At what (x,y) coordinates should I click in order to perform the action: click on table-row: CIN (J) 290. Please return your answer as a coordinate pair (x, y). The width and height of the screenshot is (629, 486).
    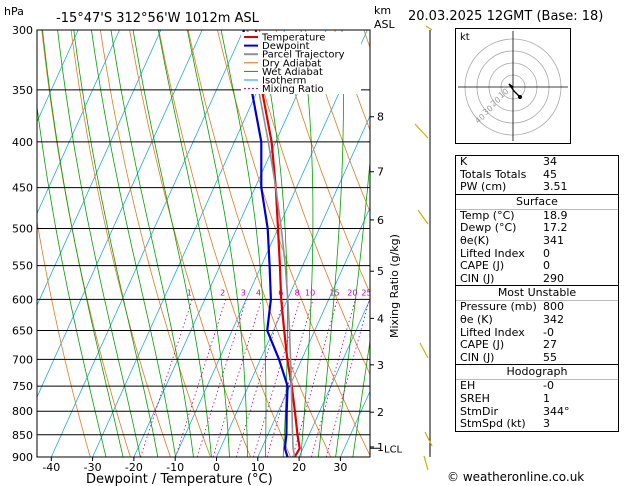
    Looking at the image, I should click on (537, 278).